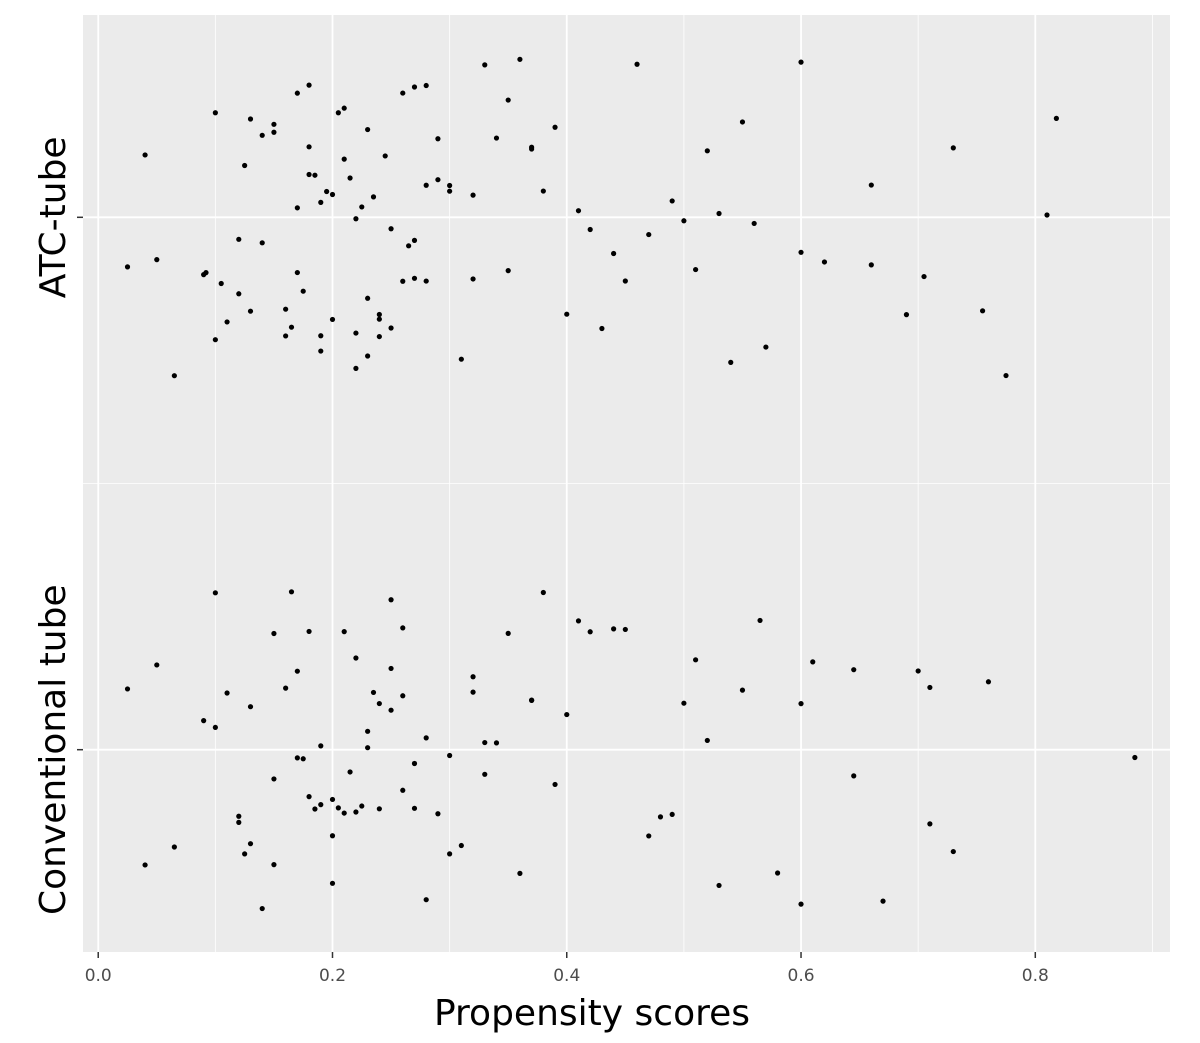 Image resolution: width=1200 pixels, height=1043 pixels. Describe the element at coordinates (592, 1013) in the screenshot. I see `x-axis-title: Propensity scores` at that location.